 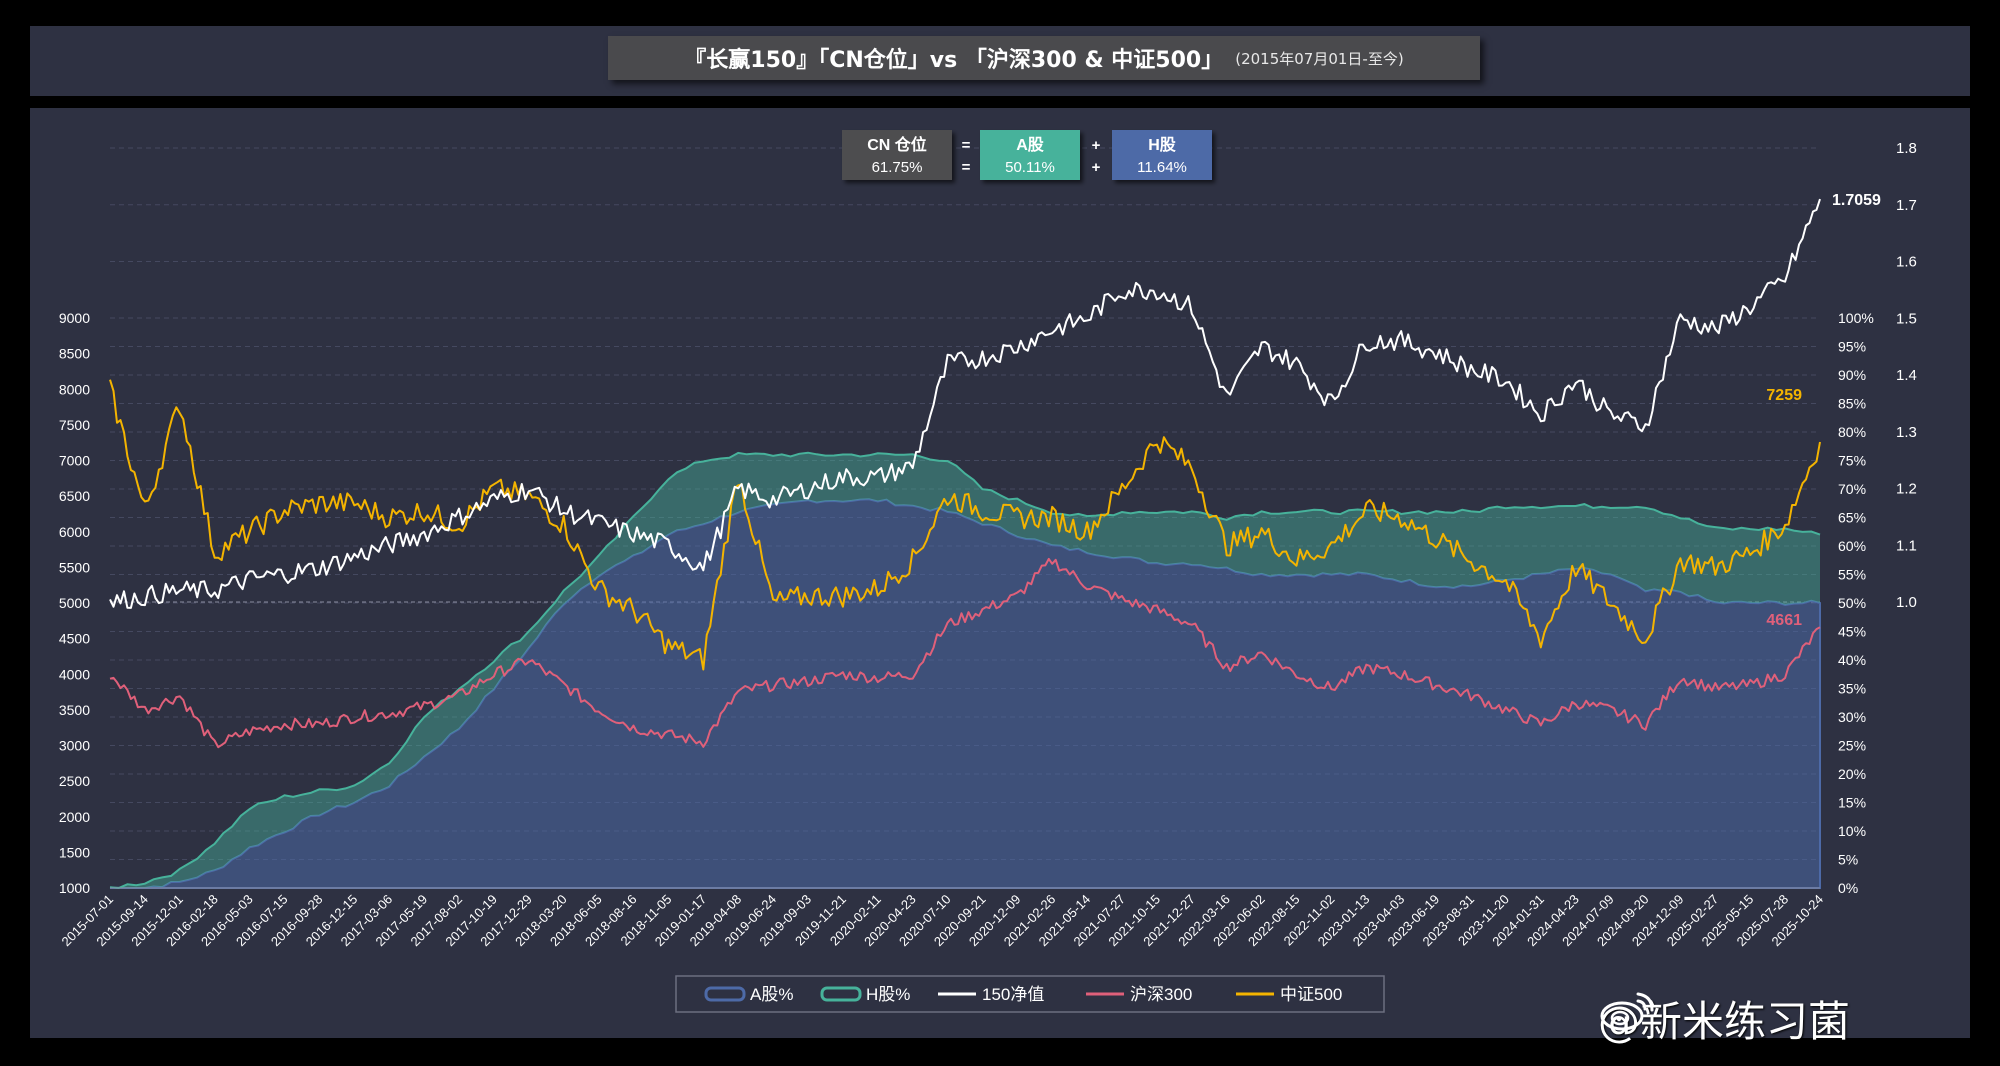 I want to click on legend-label: H股%, so click(x=888, y=994).